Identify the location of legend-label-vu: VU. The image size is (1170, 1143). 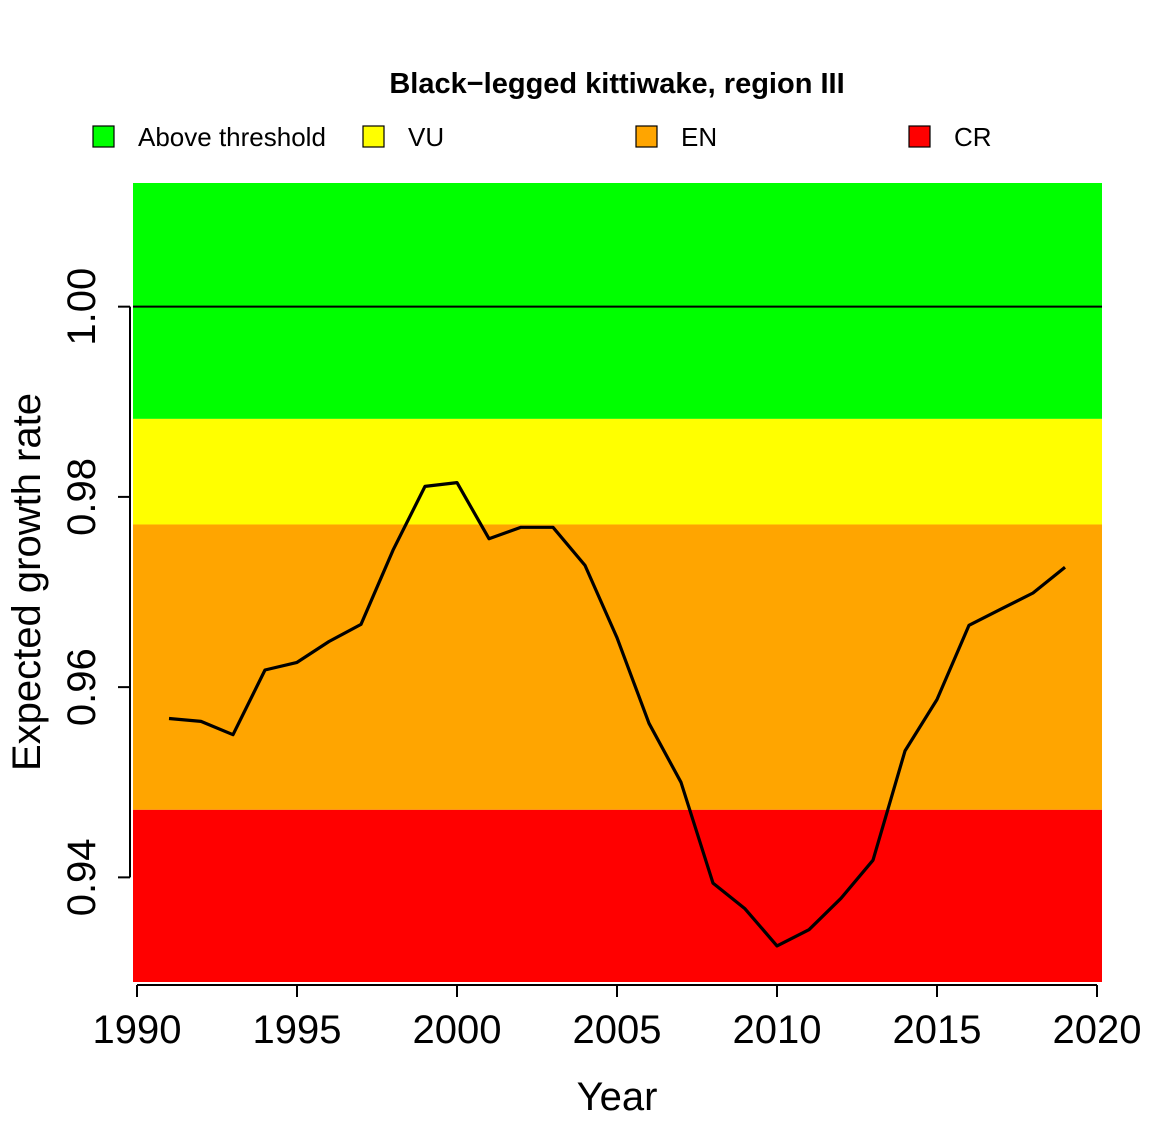
(426, 137).